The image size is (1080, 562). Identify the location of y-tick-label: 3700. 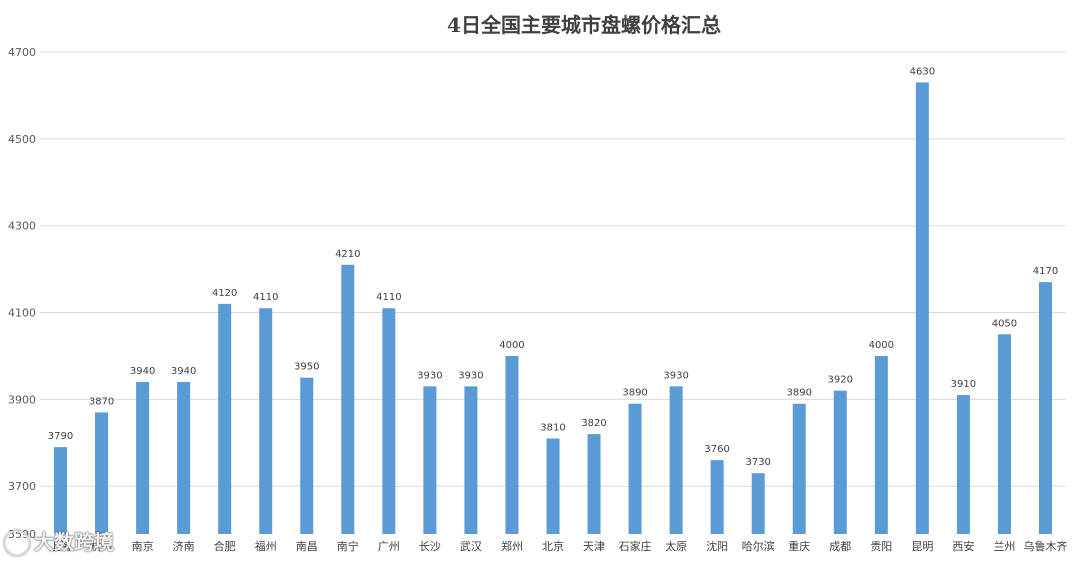
(22, 486).